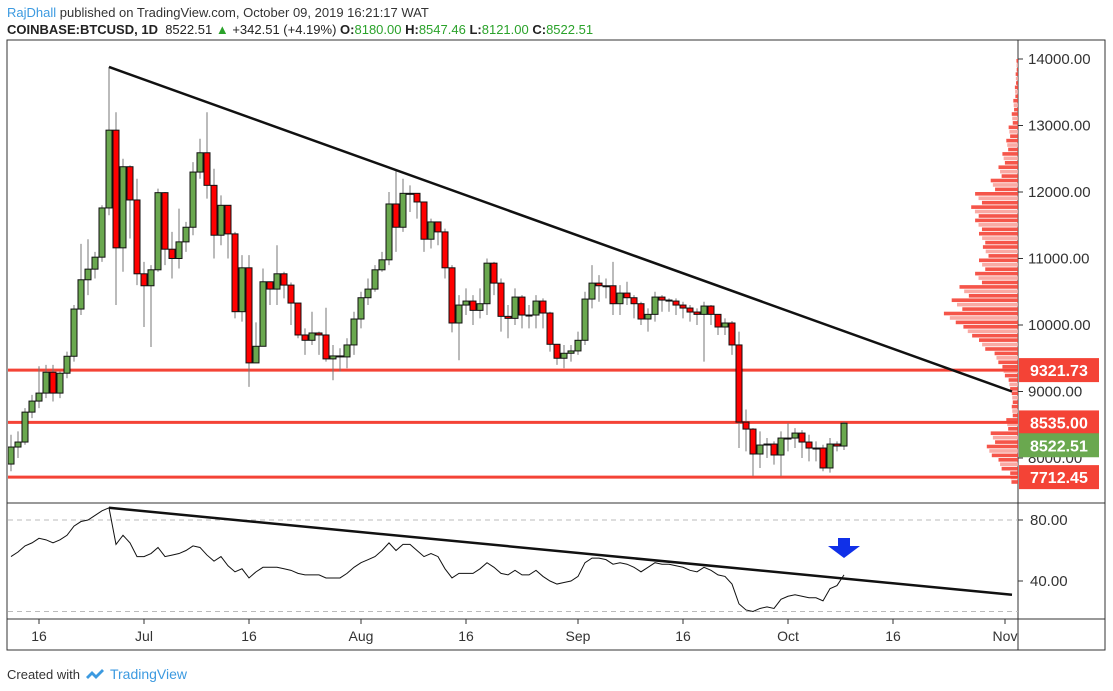 Image resolution: width=1113 pixels, height=691 pixels. I want to click on last-price-label: 8522.51, so click(1059, 446).